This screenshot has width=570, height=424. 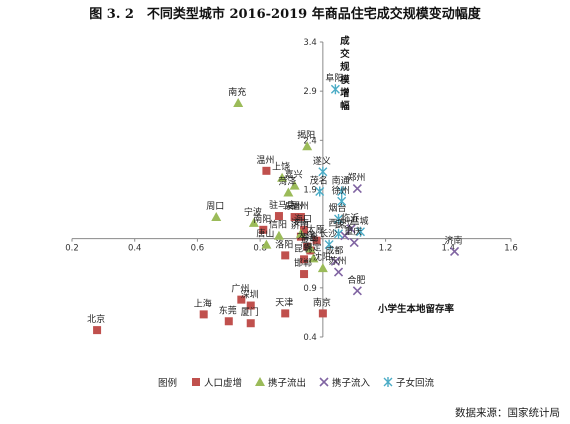 What do you see at coordinates (96, 319) in the screenshot?
I see `point-label: 北京` at bounding box center [96, 319].